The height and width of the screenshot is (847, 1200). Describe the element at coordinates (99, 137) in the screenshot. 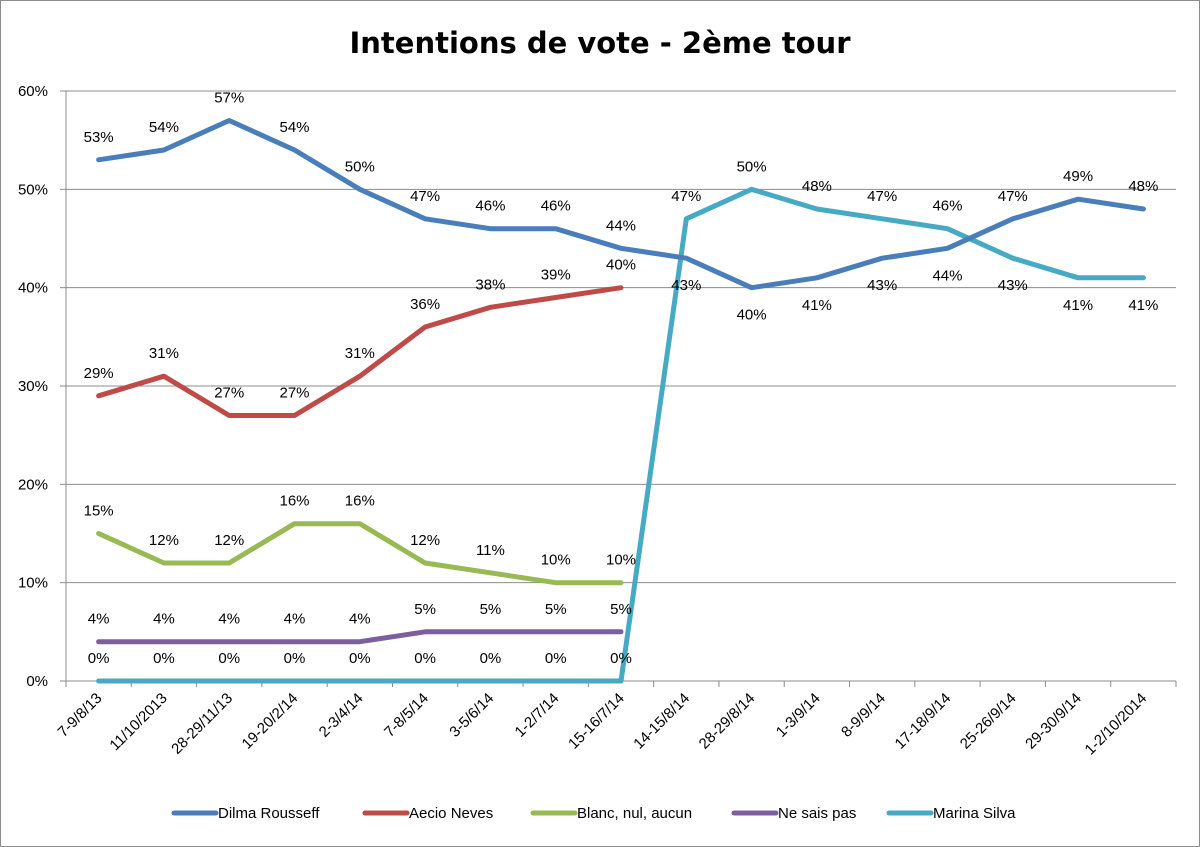

I see `data-label: 53%` at that location.